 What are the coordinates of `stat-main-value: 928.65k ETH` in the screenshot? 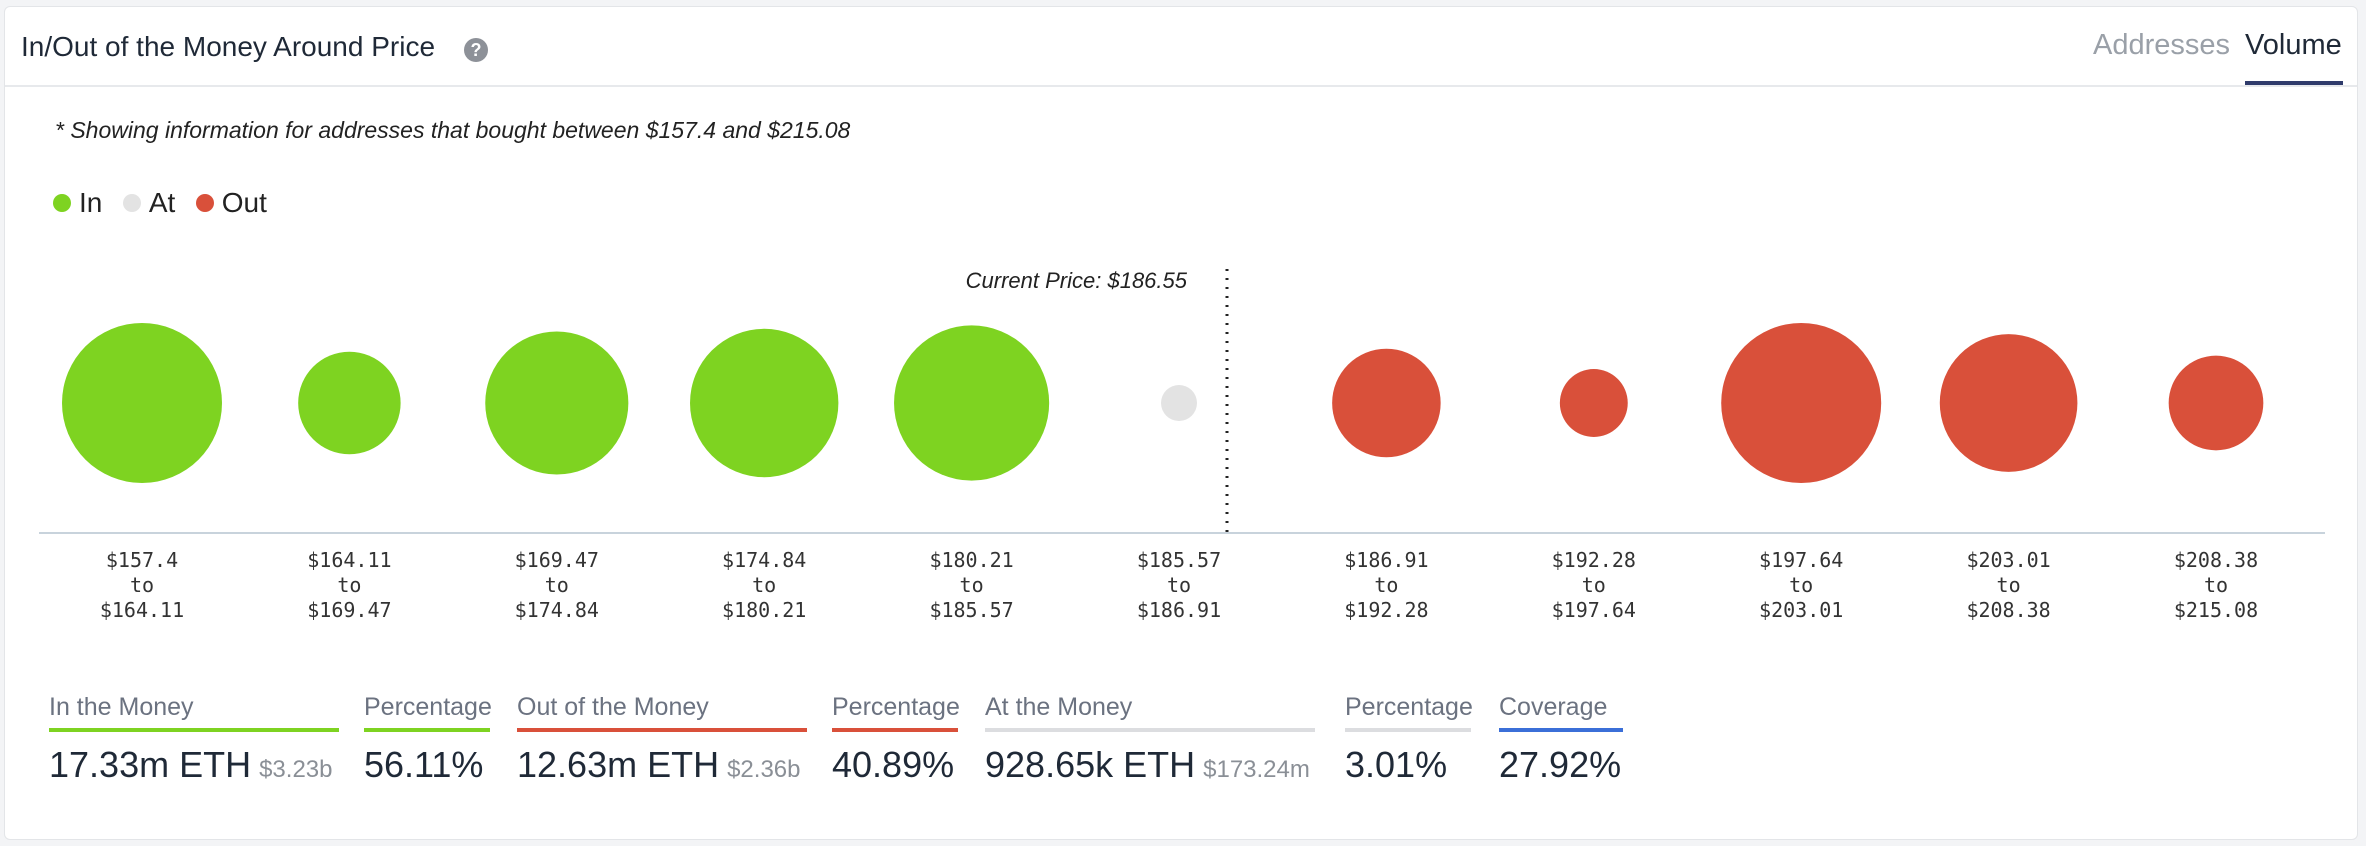 It's located at (1090, 764).